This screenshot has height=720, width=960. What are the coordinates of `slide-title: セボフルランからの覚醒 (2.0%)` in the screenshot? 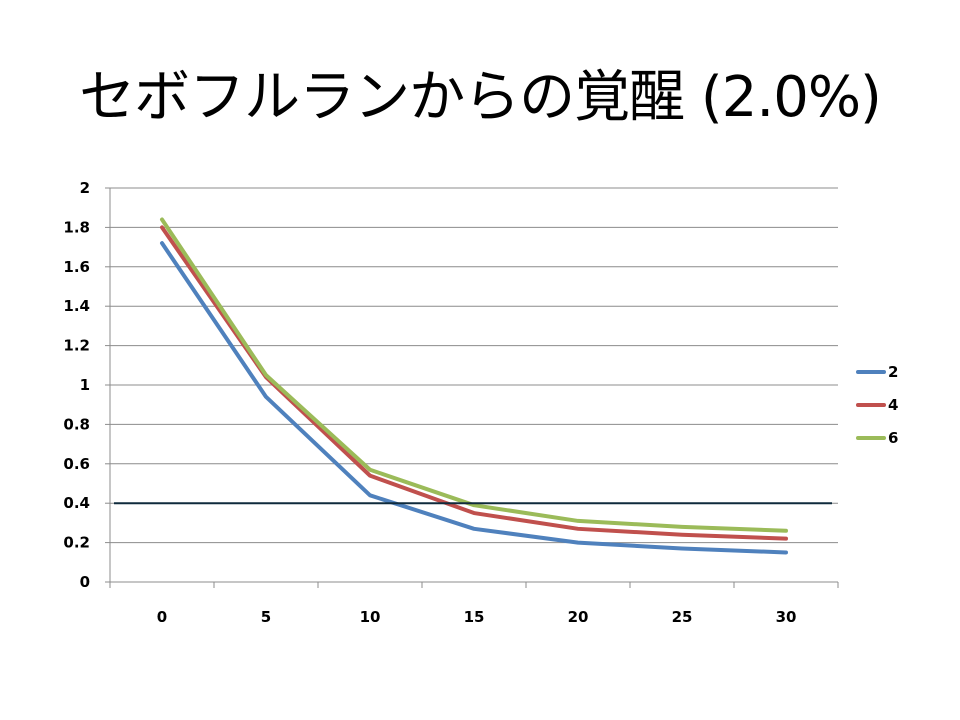 It's located at (480, 97).